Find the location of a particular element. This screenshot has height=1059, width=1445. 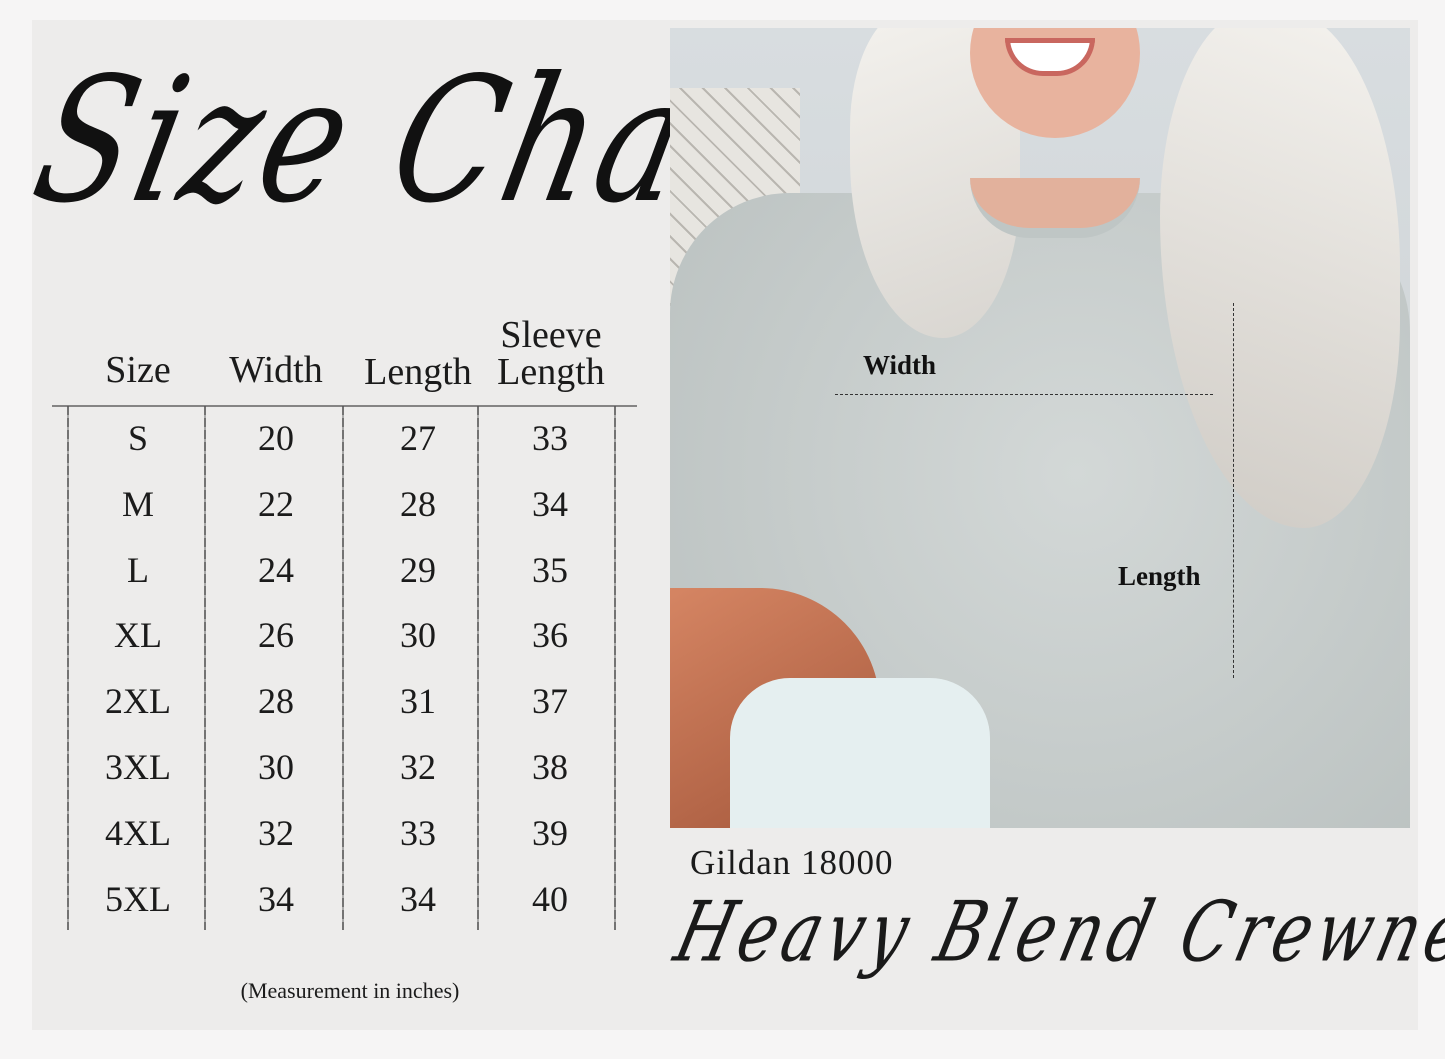

neckline is located at coordinates (1055, 208).